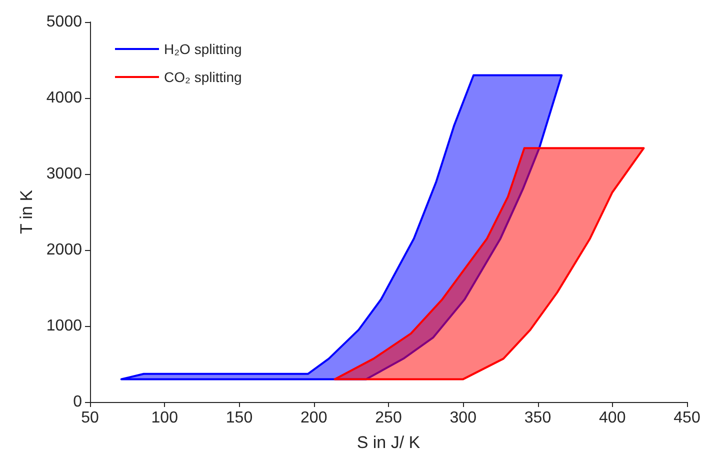 The height and width of the screenshot is (460, 707). What do you see at coordinates (388, 442) in the screenshot?
I see `x-axis-title: S in J/ K` at bounding box center [388, 442].